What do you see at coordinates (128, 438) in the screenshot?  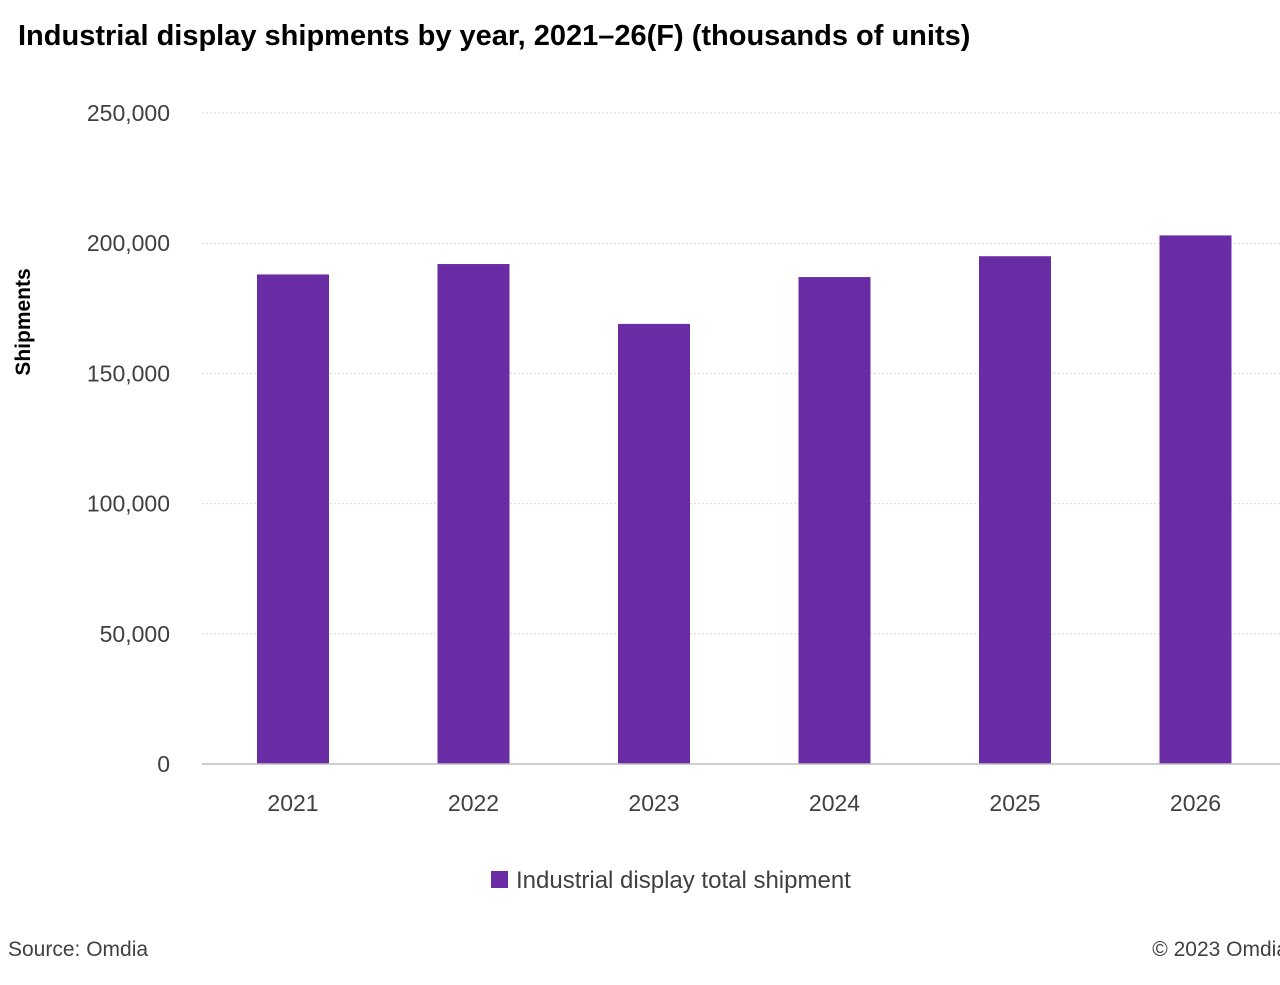 I see `y-axis-ticks: 0 50,000 100,000 150,000 200,000 250,000` at bounding box center [128, 438].